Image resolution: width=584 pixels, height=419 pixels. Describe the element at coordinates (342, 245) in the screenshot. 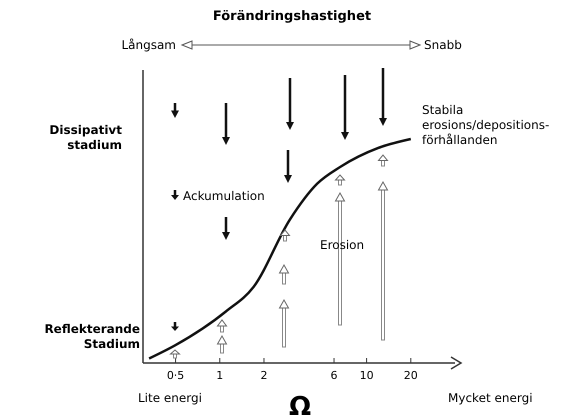

I see `annotation: Erosion` at that location.